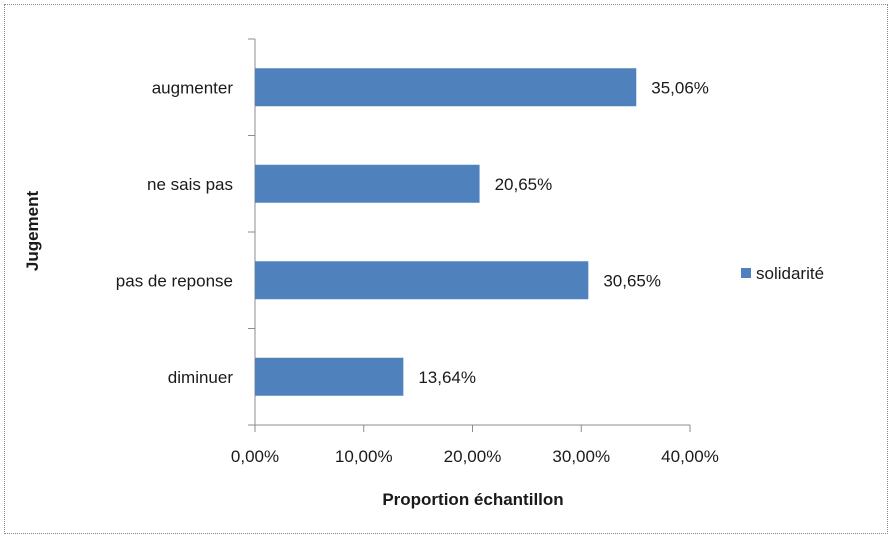 This screenshot has height=538, width=893. I want to click on data-label: 35,06%, so click(680, 87).